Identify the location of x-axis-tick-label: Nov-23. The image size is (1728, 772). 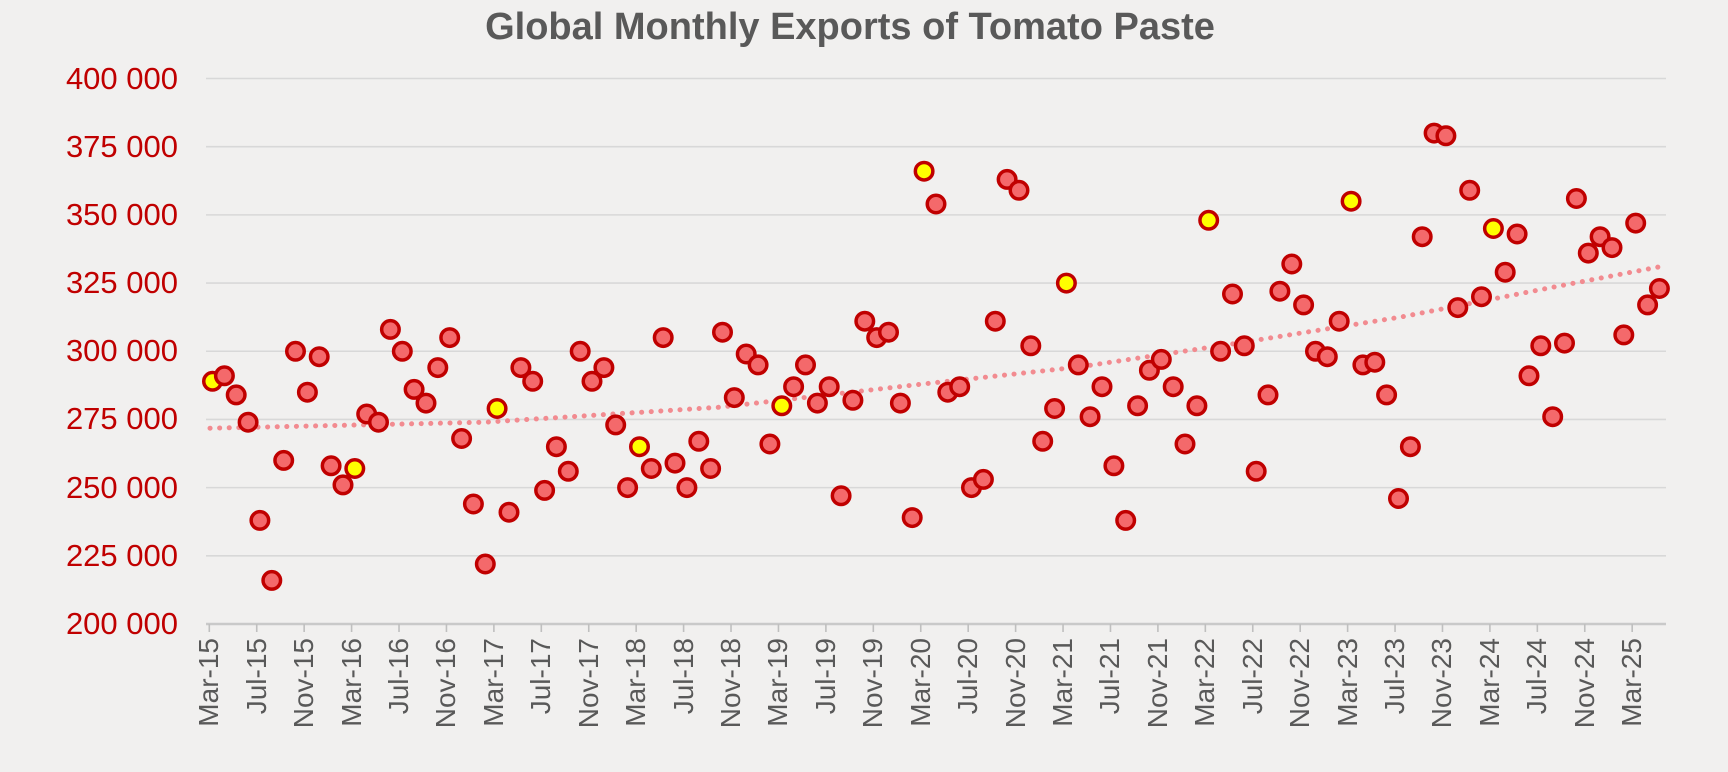
(1442, 683).